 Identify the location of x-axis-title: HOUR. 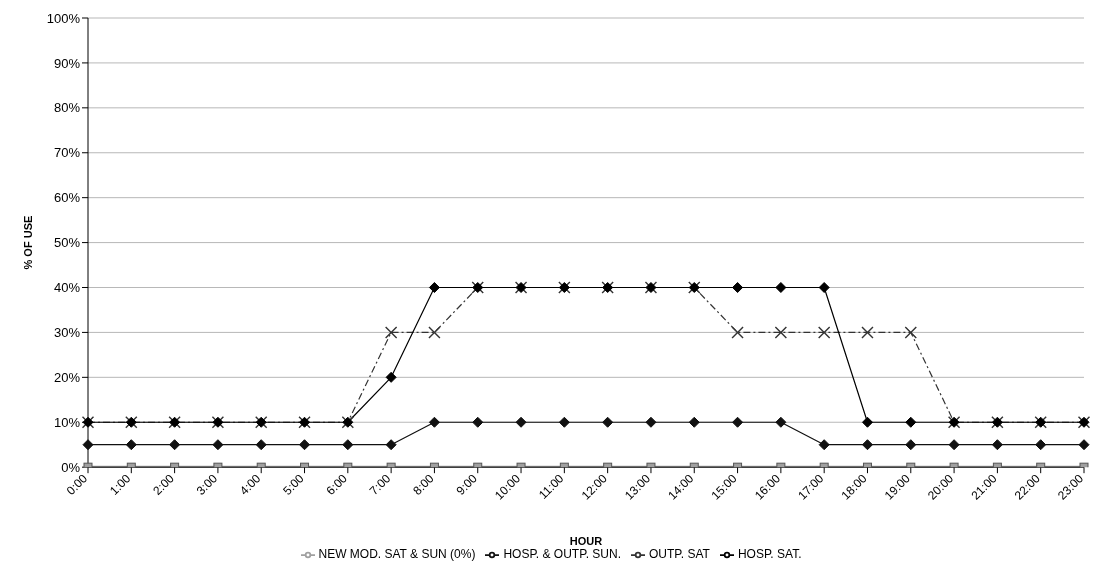
(586, 541).